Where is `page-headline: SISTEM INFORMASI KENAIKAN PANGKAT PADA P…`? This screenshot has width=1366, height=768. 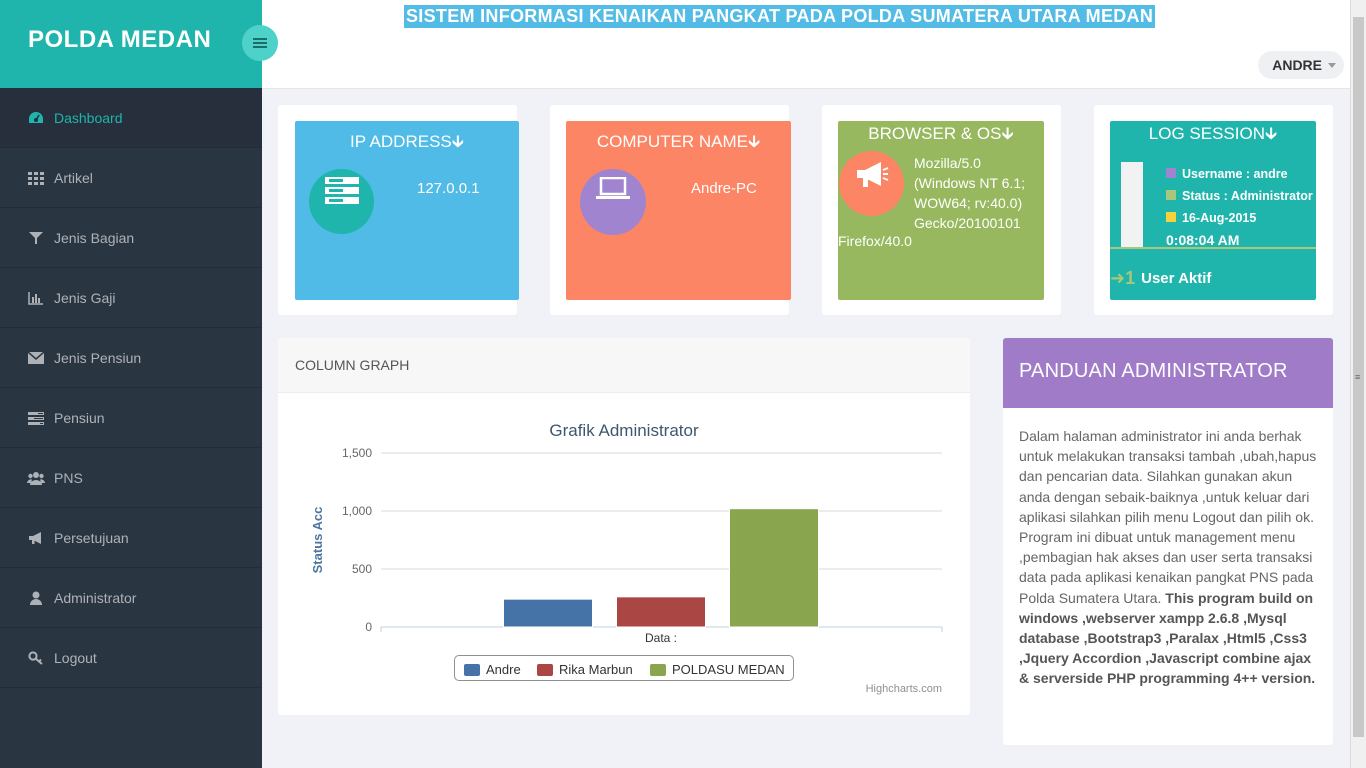 page-headline: SISTEM INFORMASI KENAIKAN PANGKAT PADA P… is located at coordinates (780, 16).